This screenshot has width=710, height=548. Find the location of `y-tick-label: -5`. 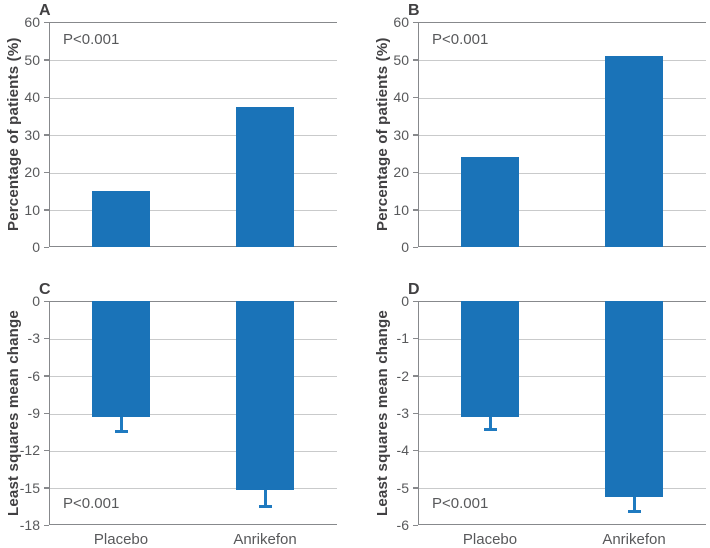

y-tick-label: -5 is located at coordinates (402, 487).